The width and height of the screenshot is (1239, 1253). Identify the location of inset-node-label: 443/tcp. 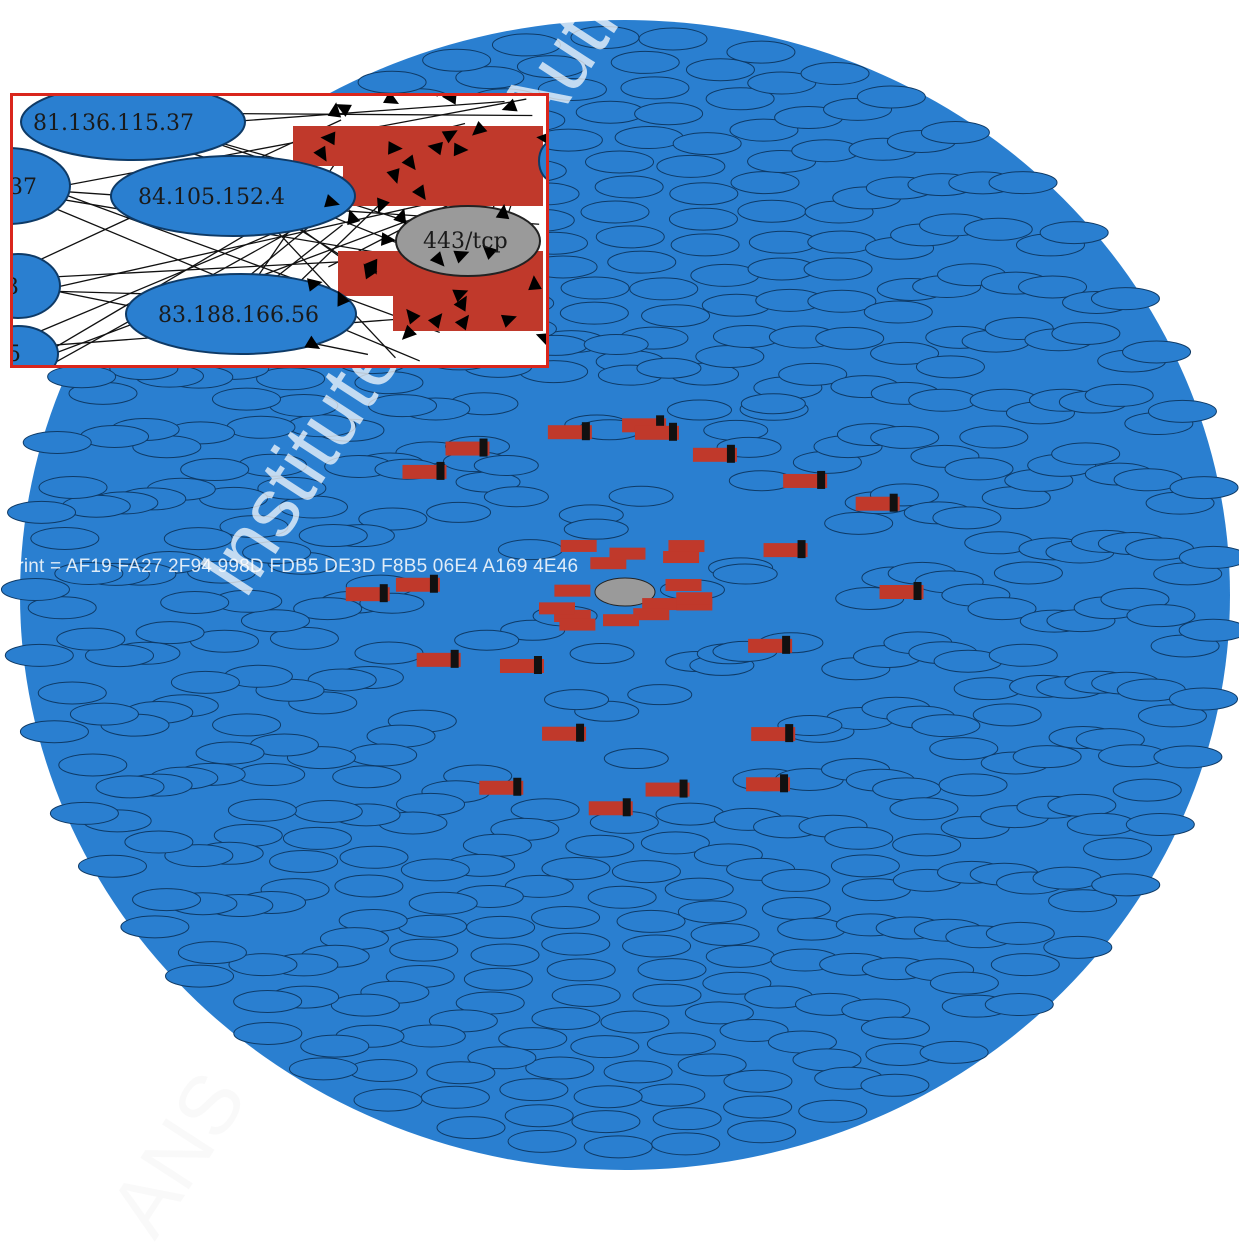
(465, 241).